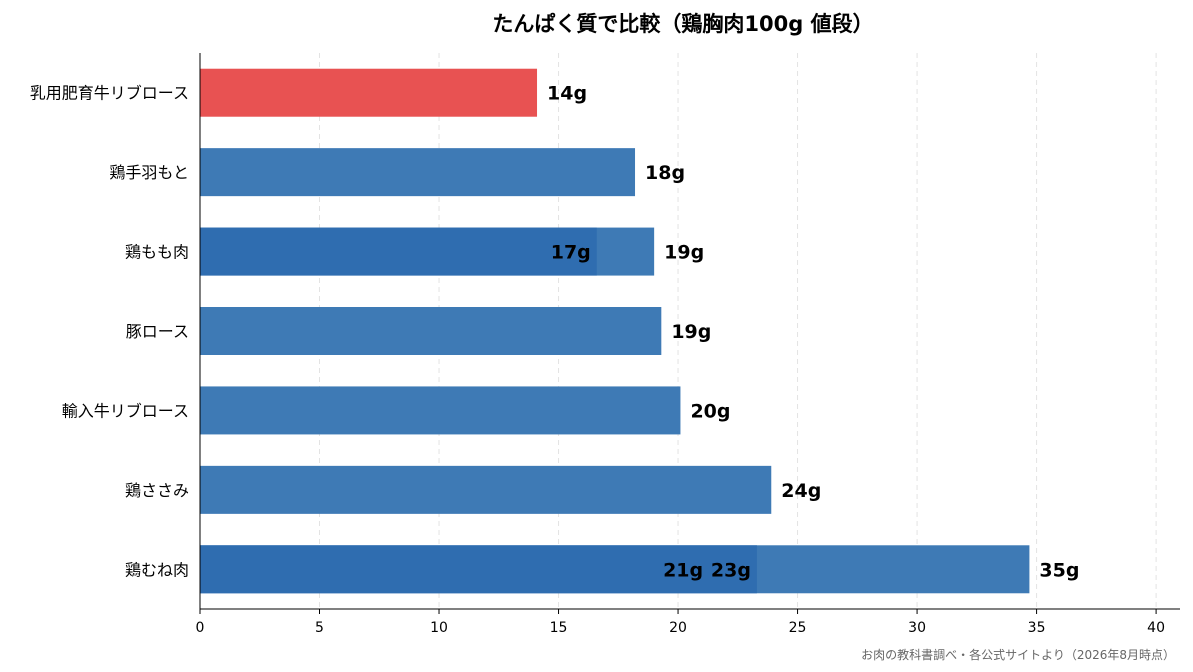  What do you see at coordinates (157, 331) in the screenshot?
I see `category-label: 豚ロース` at bounding box center [157, 331].